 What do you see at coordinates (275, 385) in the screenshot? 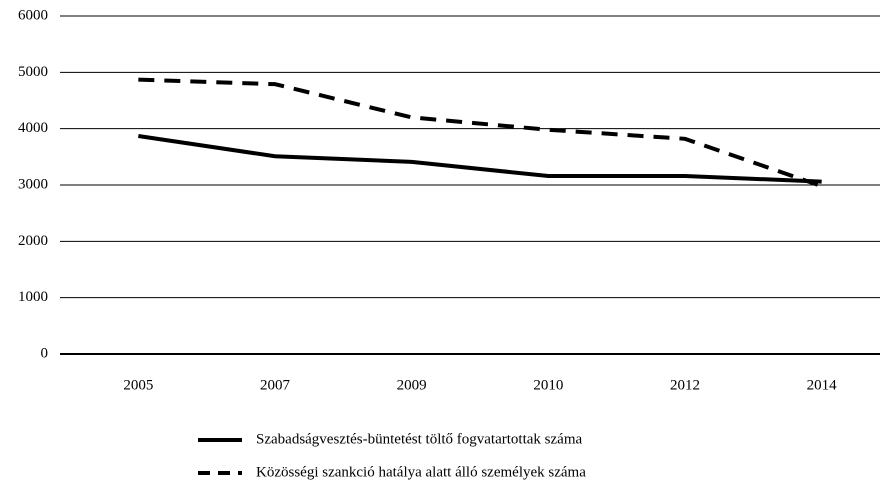
I see `x-tick-label: 2007` at bounding box center [275, 385].